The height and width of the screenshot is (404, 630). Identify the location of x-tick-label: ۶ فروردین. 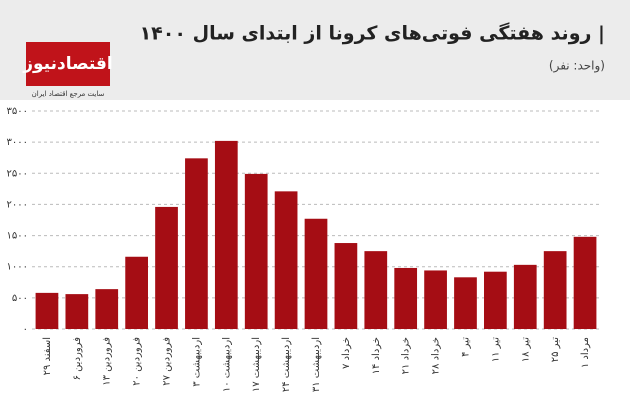
(77, 359).